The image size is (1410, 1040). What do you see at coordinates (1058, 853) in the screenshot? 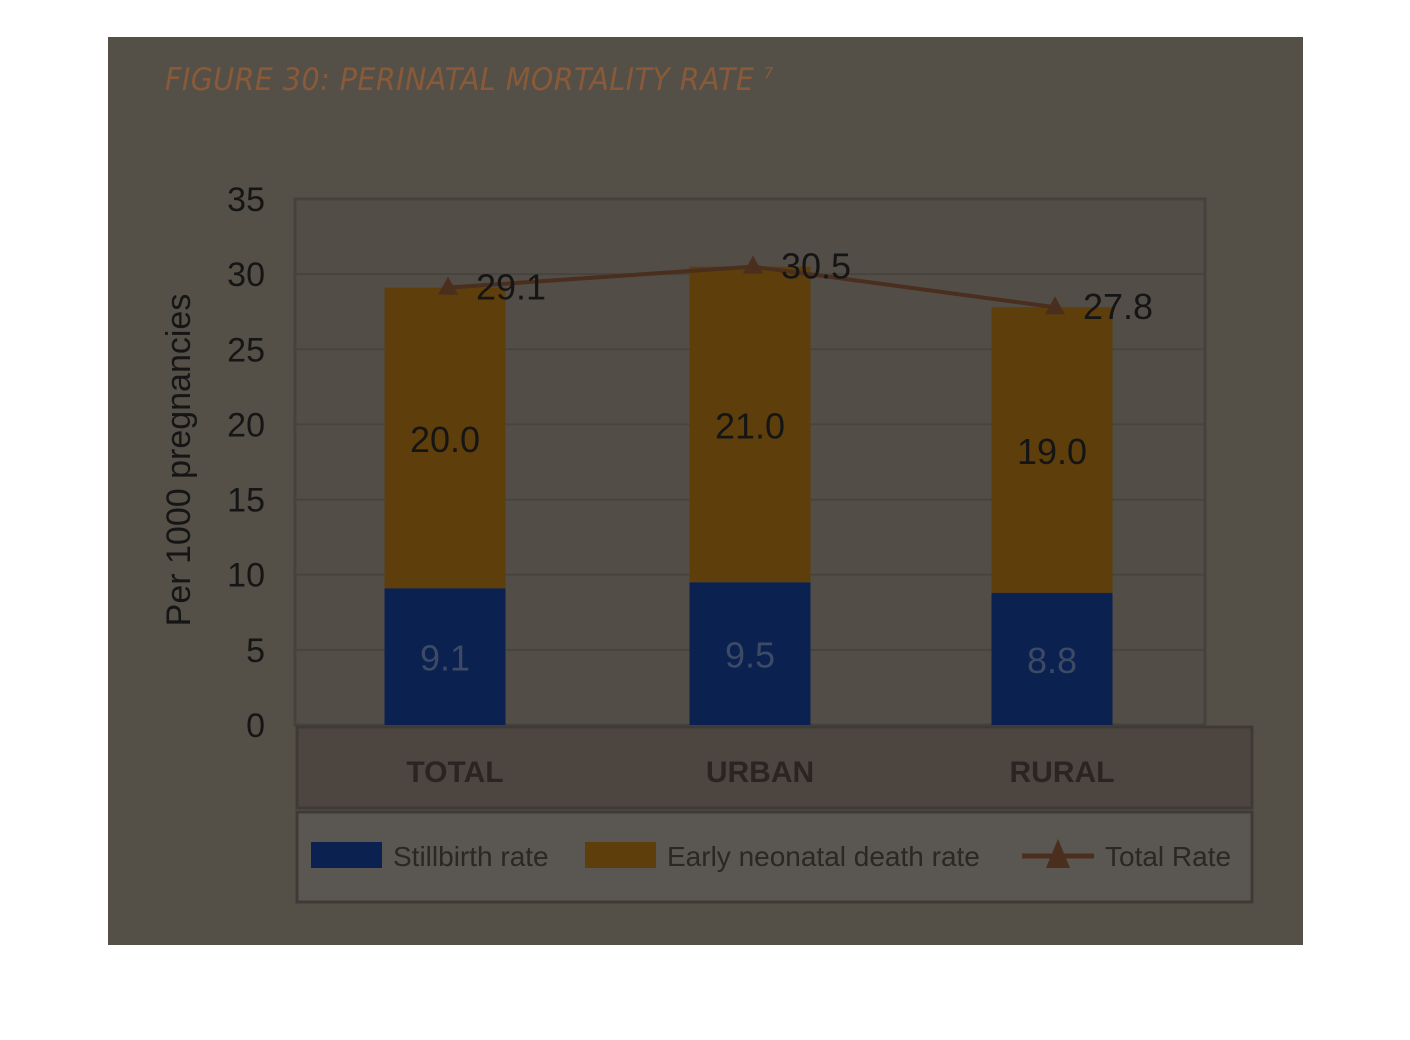
I see `legend-marker-total-rate` at bounding box center [1058, 853].